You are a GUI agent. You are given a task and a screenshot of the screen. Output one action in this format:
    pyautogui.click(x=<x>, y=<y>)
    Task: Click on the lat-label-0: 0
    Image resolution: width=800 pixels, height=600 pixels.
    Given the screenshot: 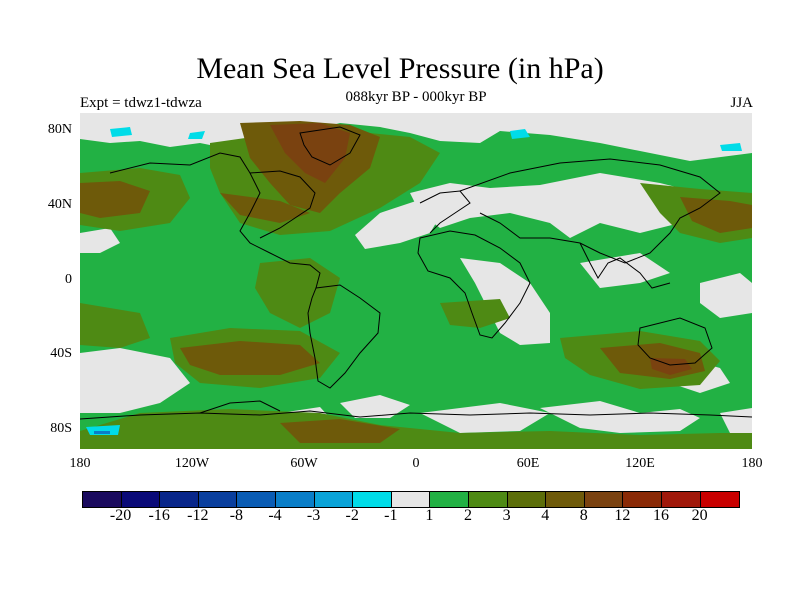 What is the action you would take?
    pyautogui.click(x=68, y=279)
    